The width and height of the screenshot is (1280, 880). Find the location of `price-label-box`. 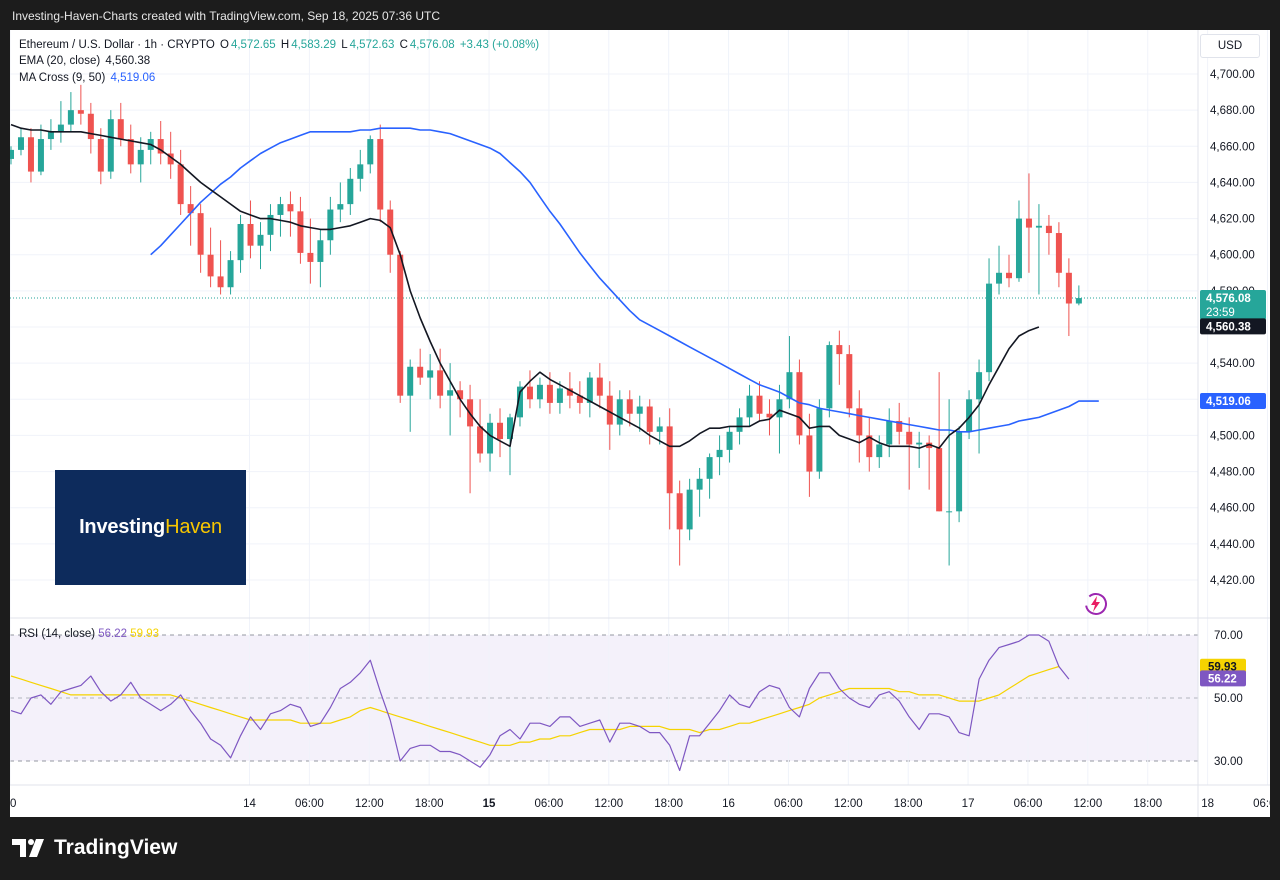

price-label-box is located at coordinates (1233, 304).